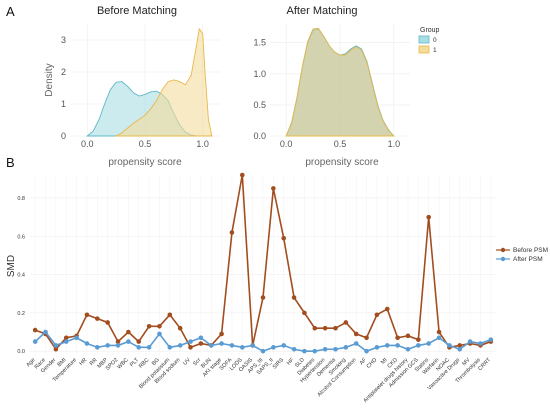 The width and height of the screenshot is (550, 409). What do you see at coordinates (384, 361) in the screenshot?
I see `x-tick-label: MI` at bounding box center [384, 361].